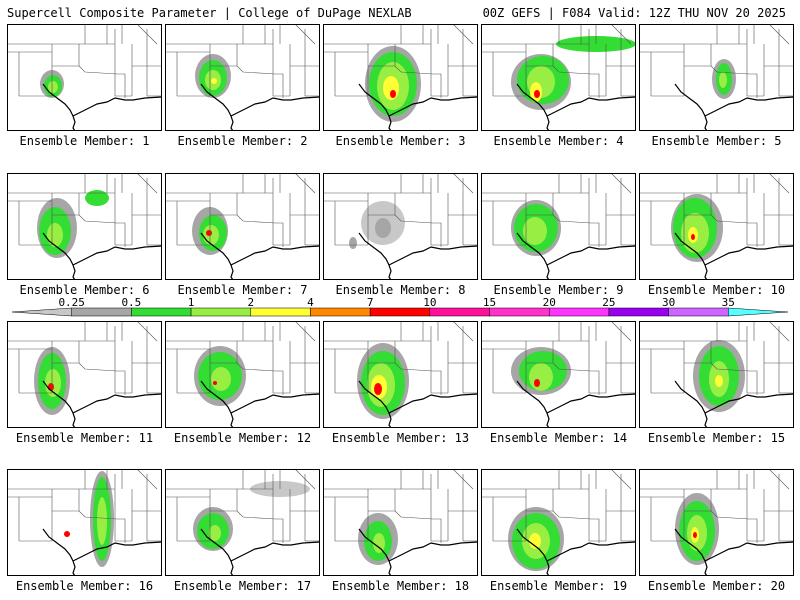 This screenshot has width=800, height=600. What do you see at coordinates (84, 141) in the screenshot?
I see `member-caption: Ensemble Member: 1` at bounding box center [84, 141].